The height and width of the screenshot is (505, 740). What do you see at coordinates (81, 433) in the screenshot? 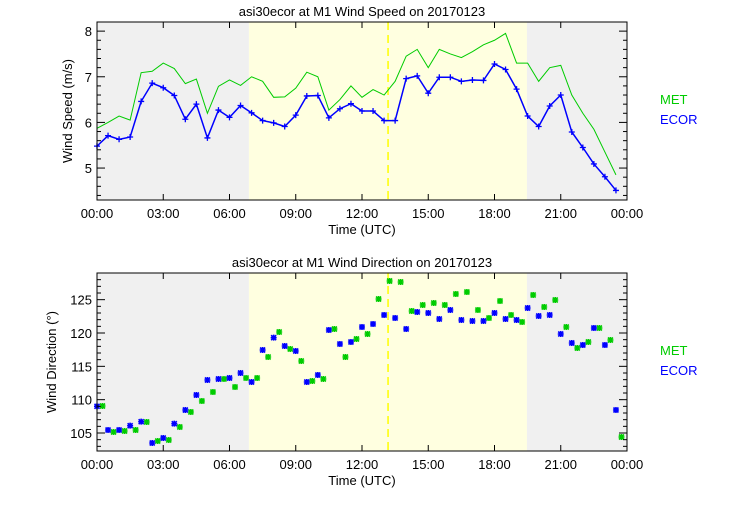
I see `y-tick-label: 105` at bounding box center [81, 433].